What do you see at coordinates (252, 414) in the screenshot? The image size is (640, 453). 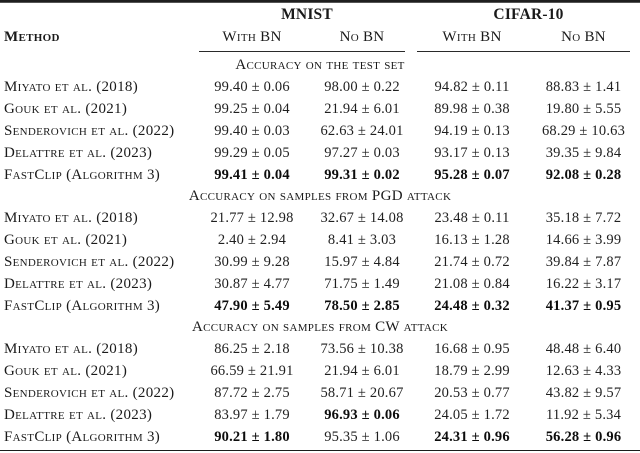 I see `value-cell: 83.97 ± 1.79` at bounding box center [252, 414].